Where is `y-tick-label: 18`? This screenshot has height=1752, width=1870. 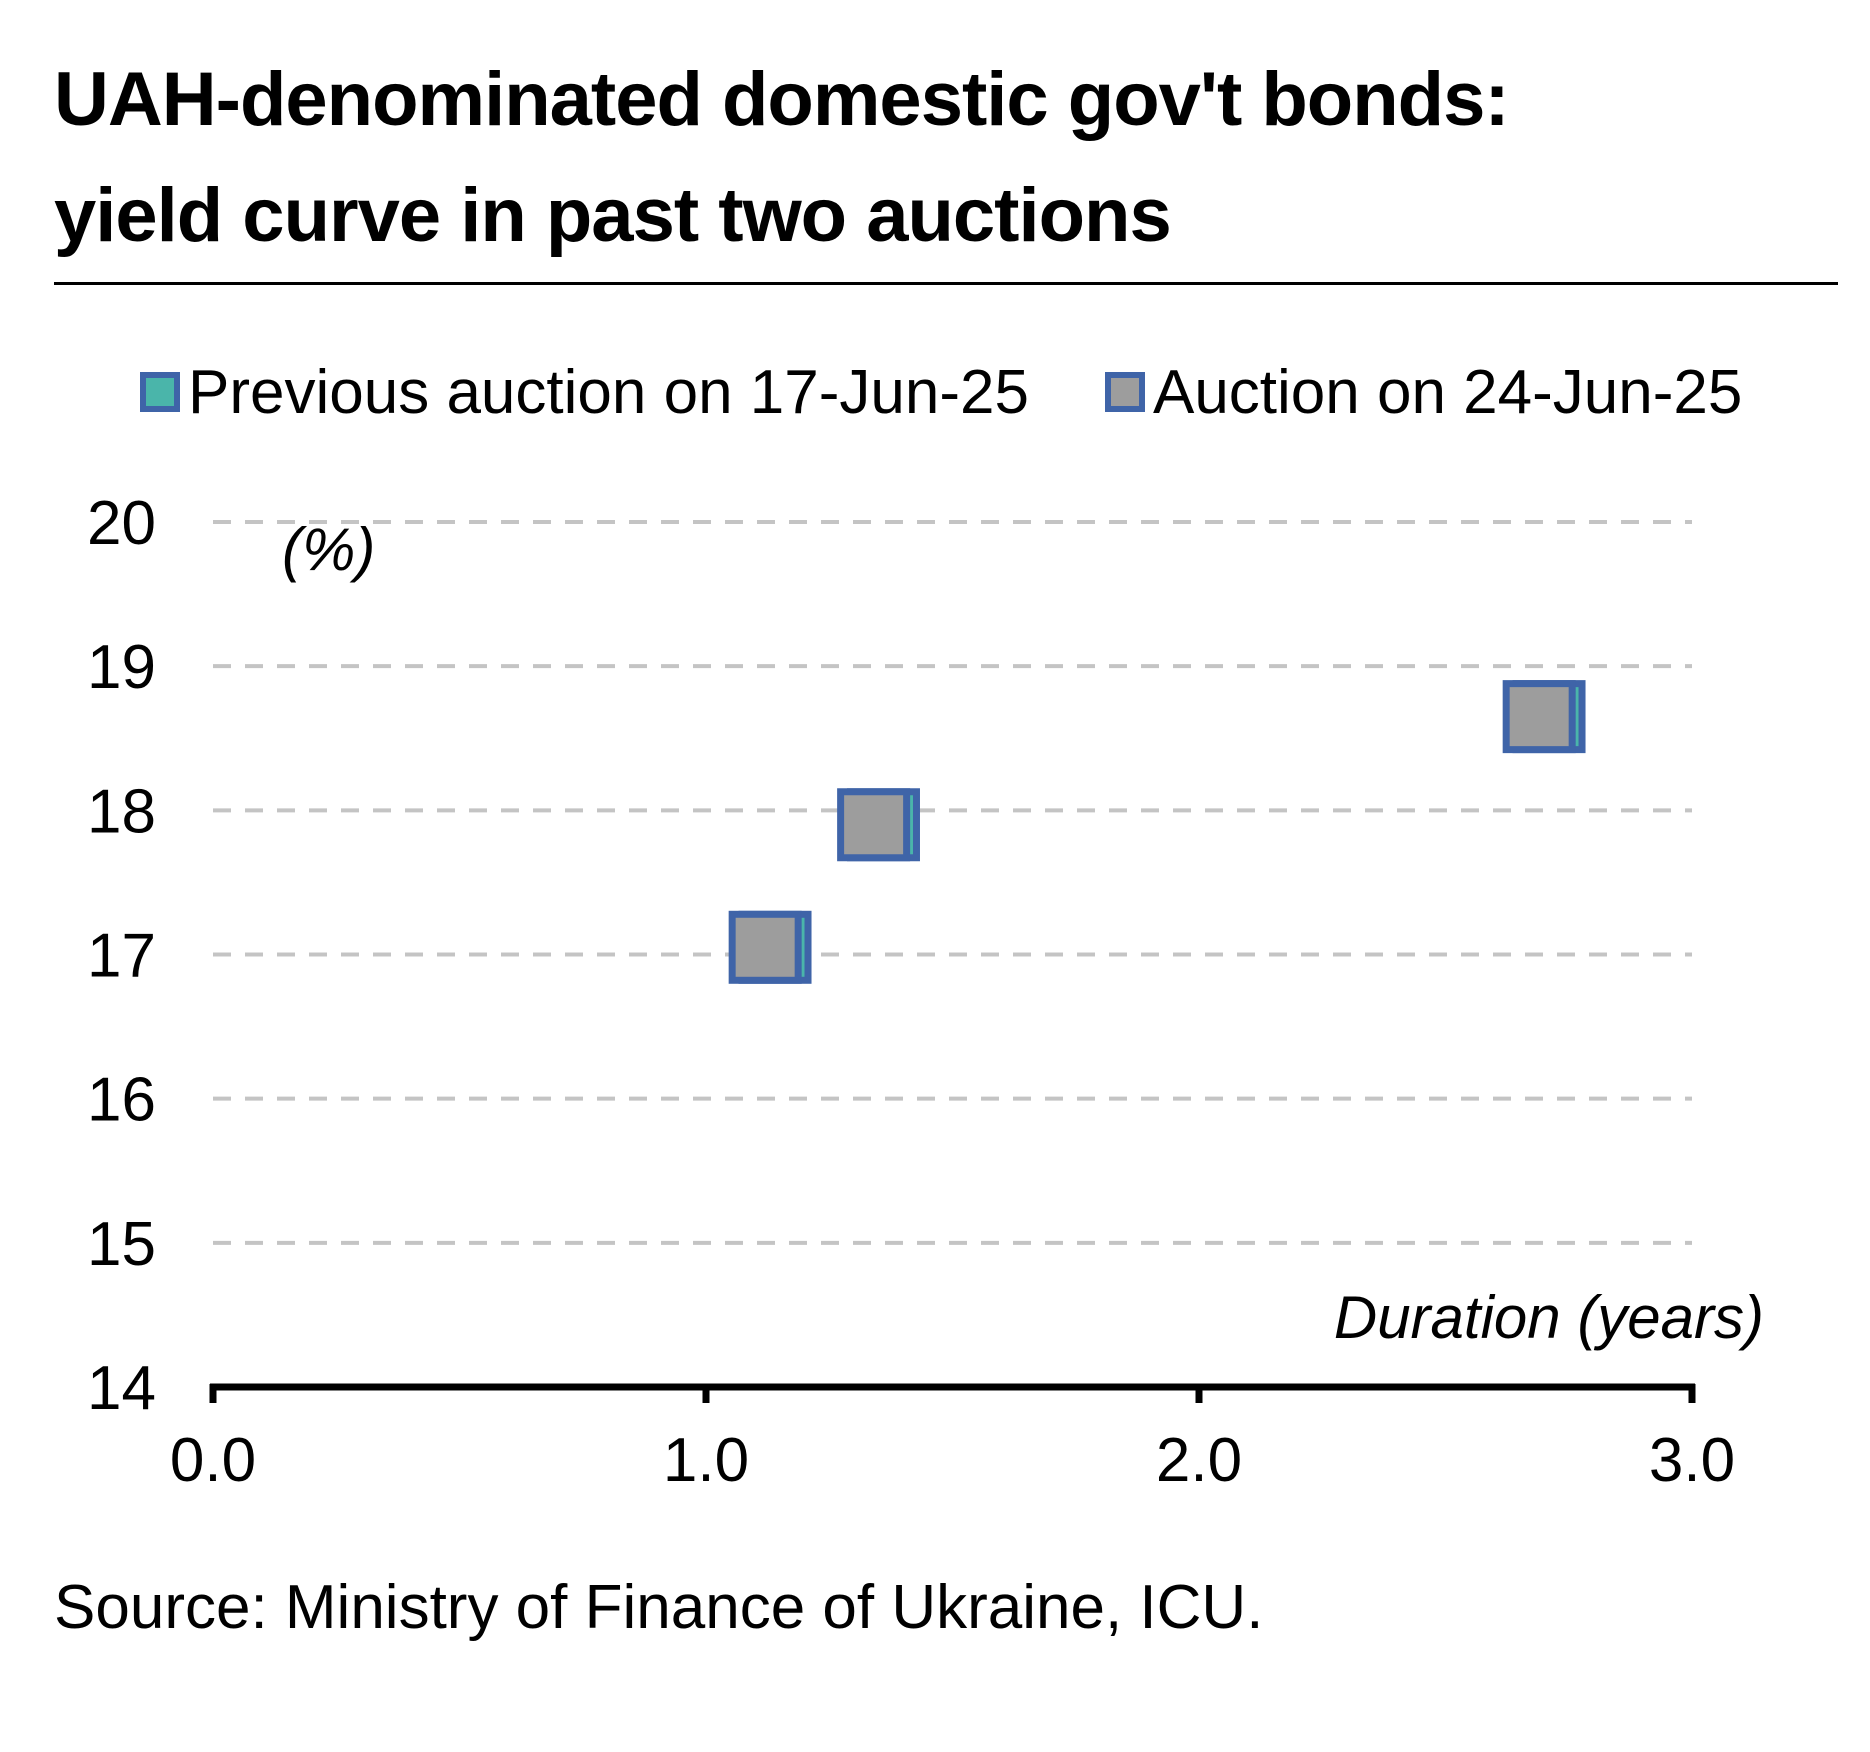
y-tick-label: 18 is located at coordinates (121, 811).